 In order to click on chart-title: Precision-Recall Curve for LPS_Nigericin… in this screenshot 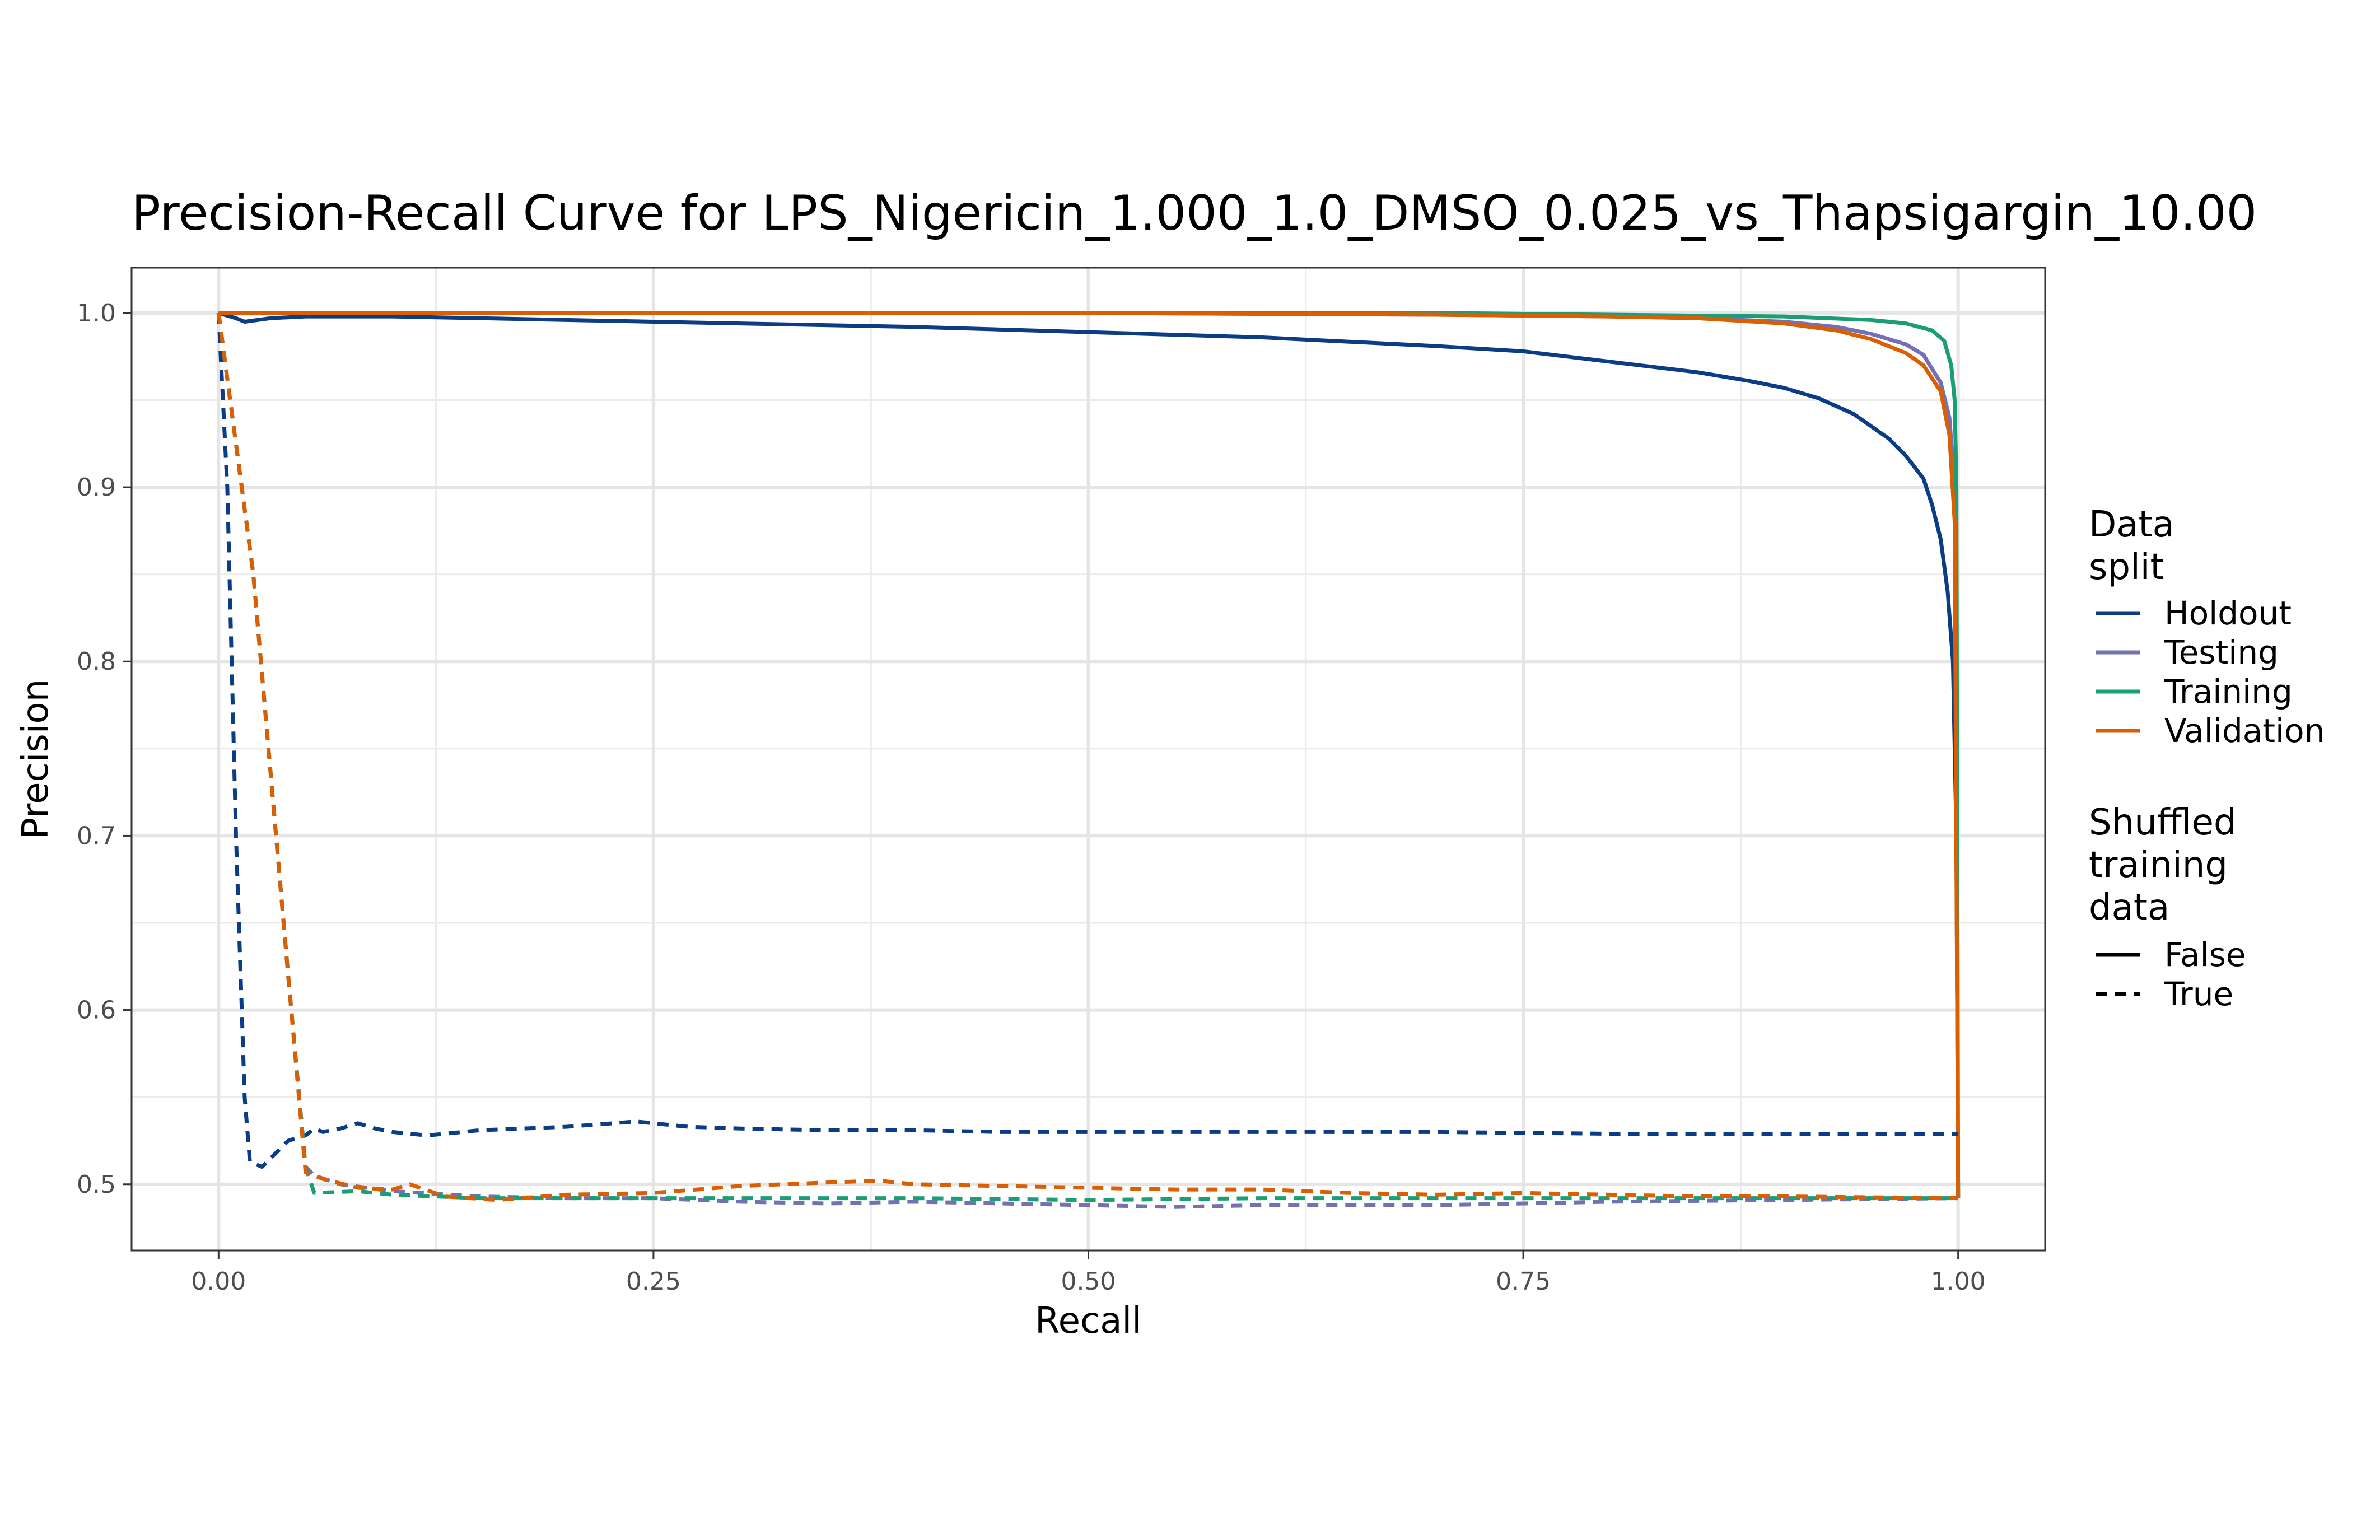, I will do `click(1194, 213)`.